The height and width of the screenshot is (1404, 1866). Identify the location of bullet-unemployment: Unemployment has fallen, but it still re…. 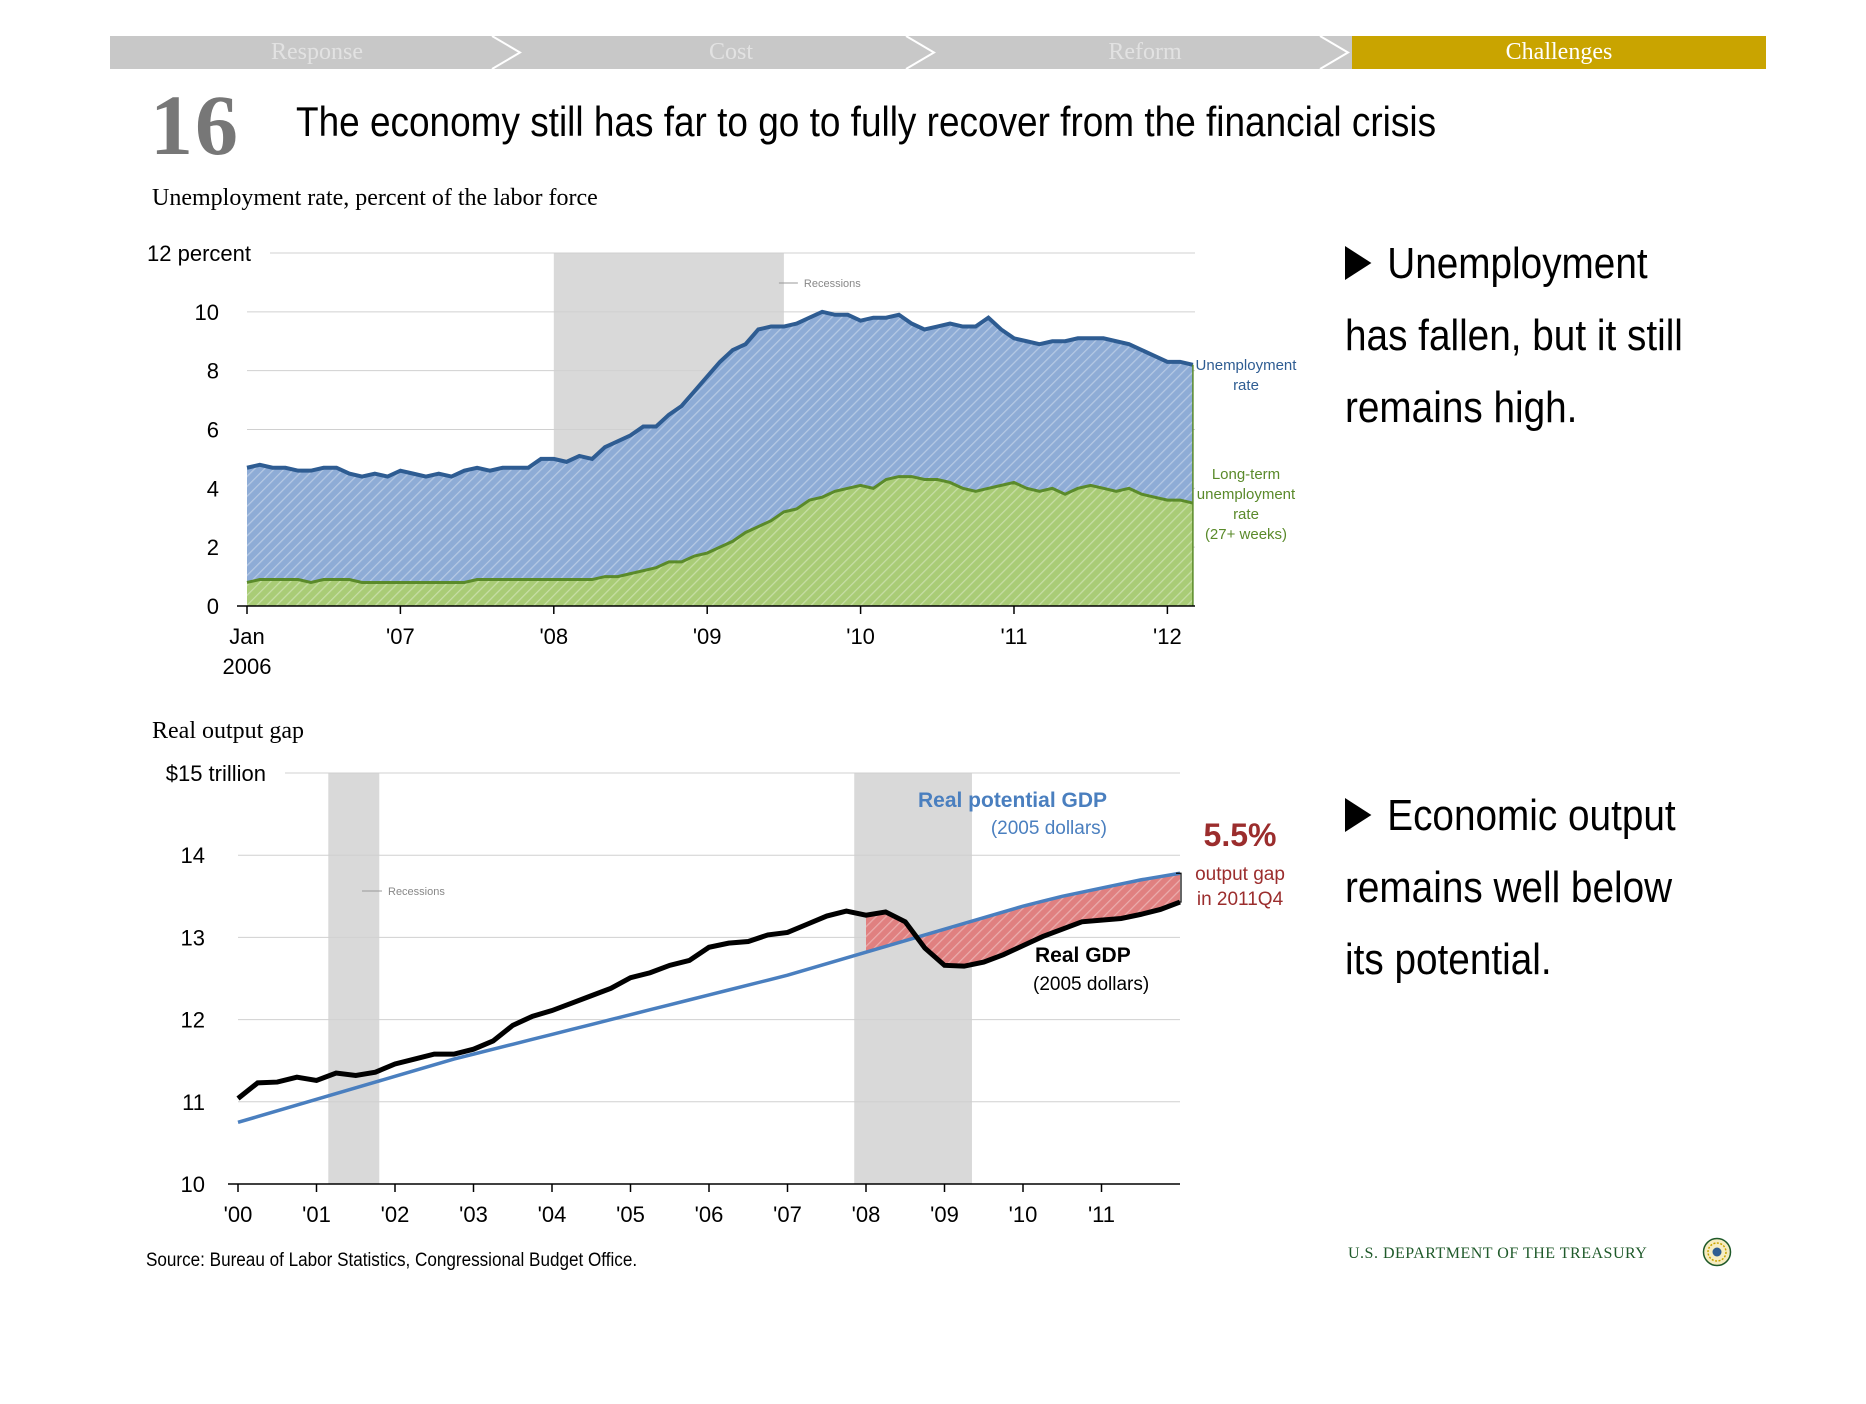
(1514, 335).